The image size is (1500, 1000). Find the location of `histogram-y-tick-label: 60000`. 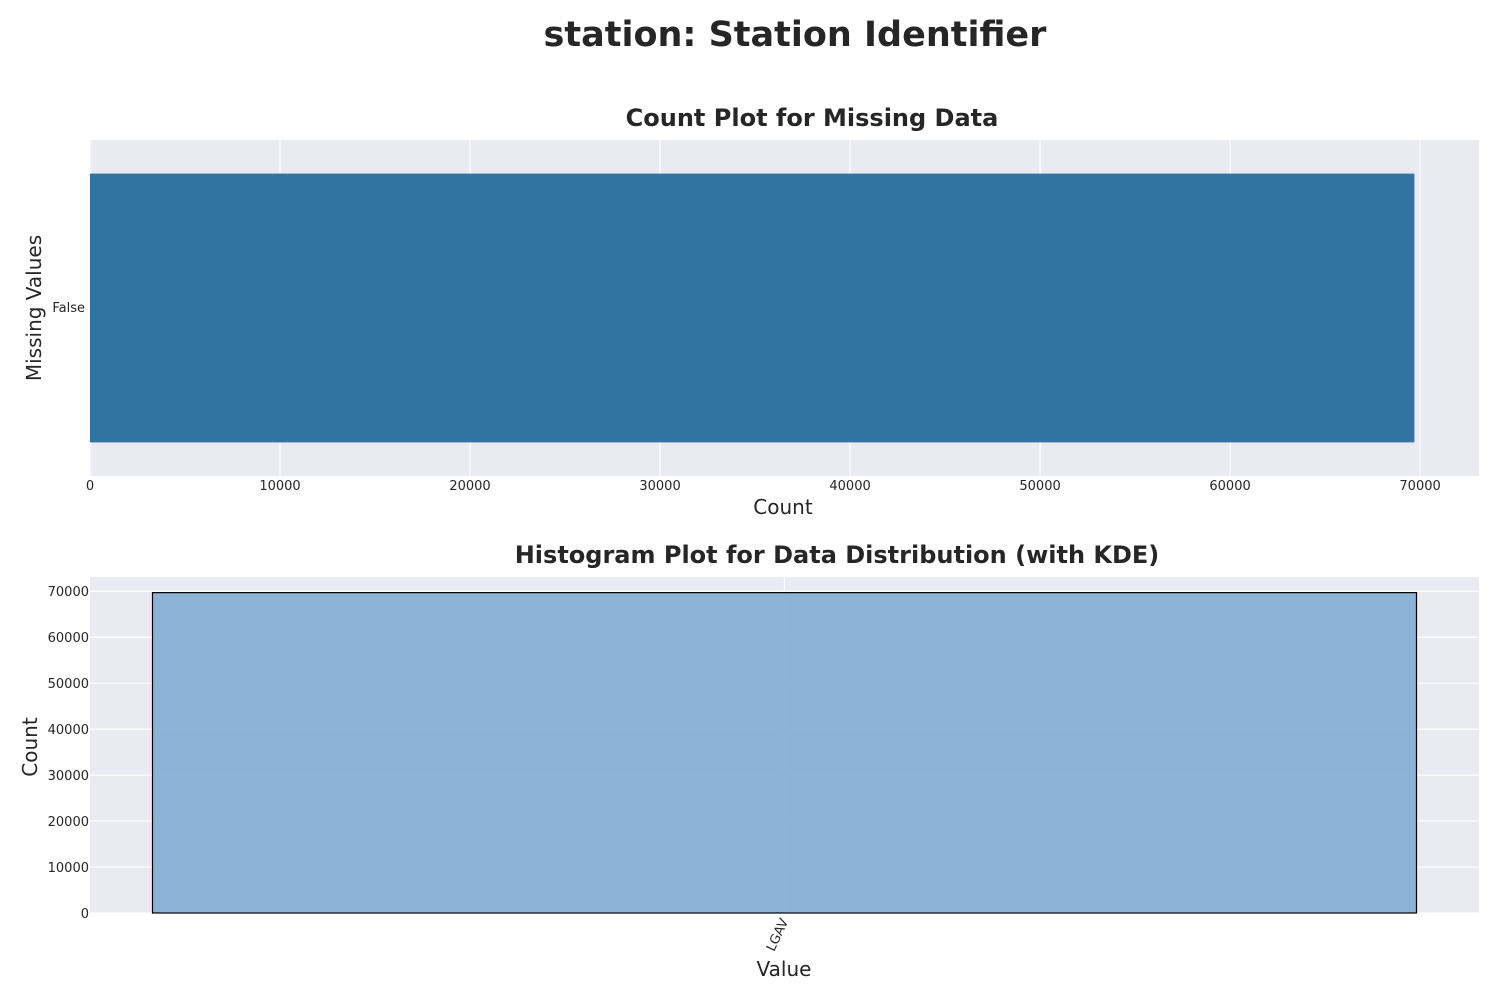

histogram-y-tick-label: 60000 is located at coordinates (68, 638).